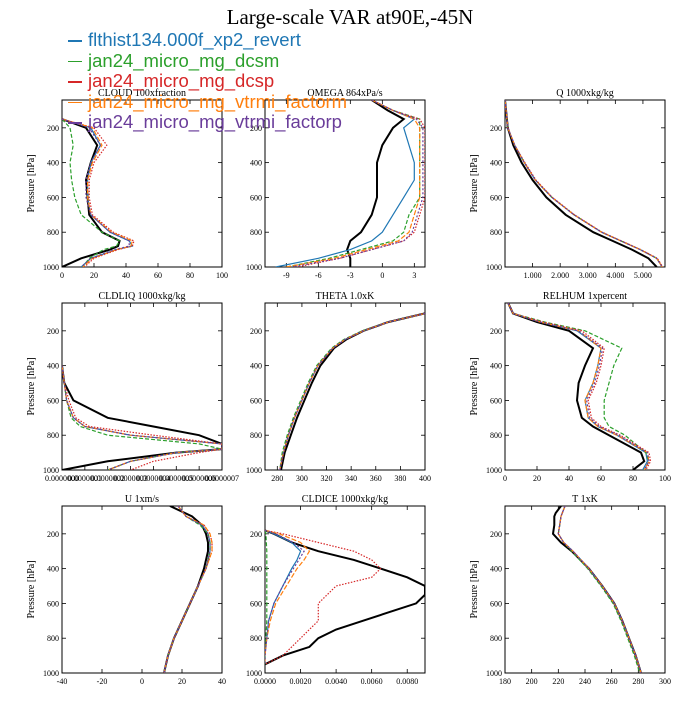 This screenshot has width=700, height=705. I want to click on legend-entry: jan24_micro_mg_dcsp, so click(207, 81).